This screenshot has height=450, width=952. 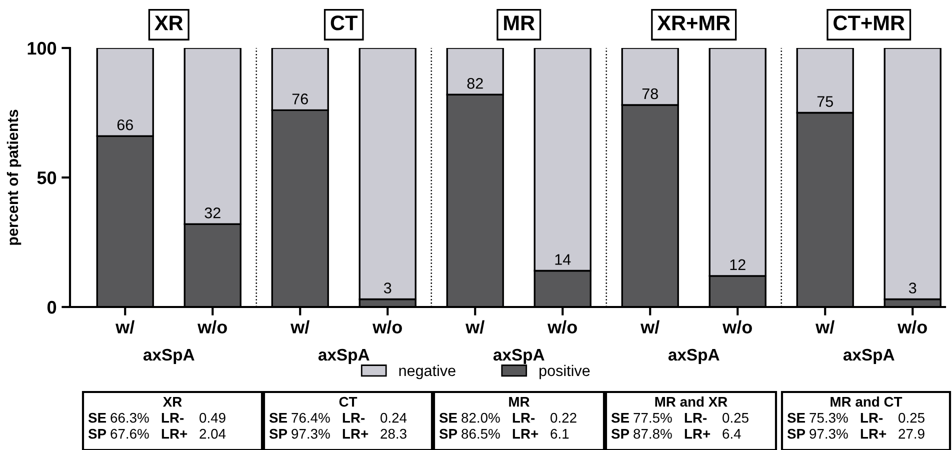 What do you see at coordinates (691, 401) in the screenshot?
I see `text: MR and XR` at bounding box center [691, 401].